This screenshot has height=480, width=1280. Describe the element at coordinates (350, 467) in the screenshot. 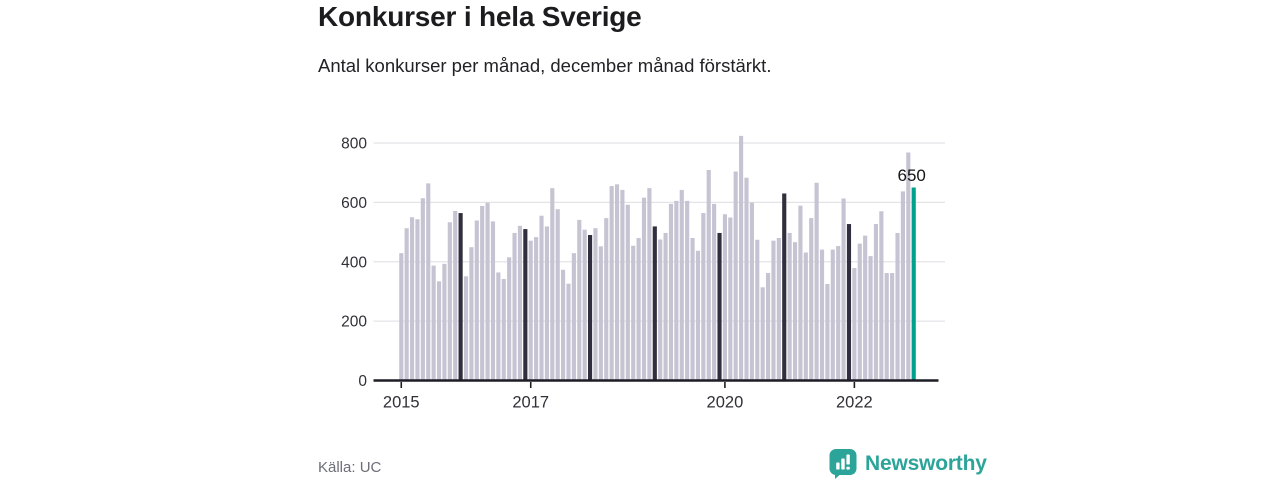

I see `source-label: Källa: UC` at that location.